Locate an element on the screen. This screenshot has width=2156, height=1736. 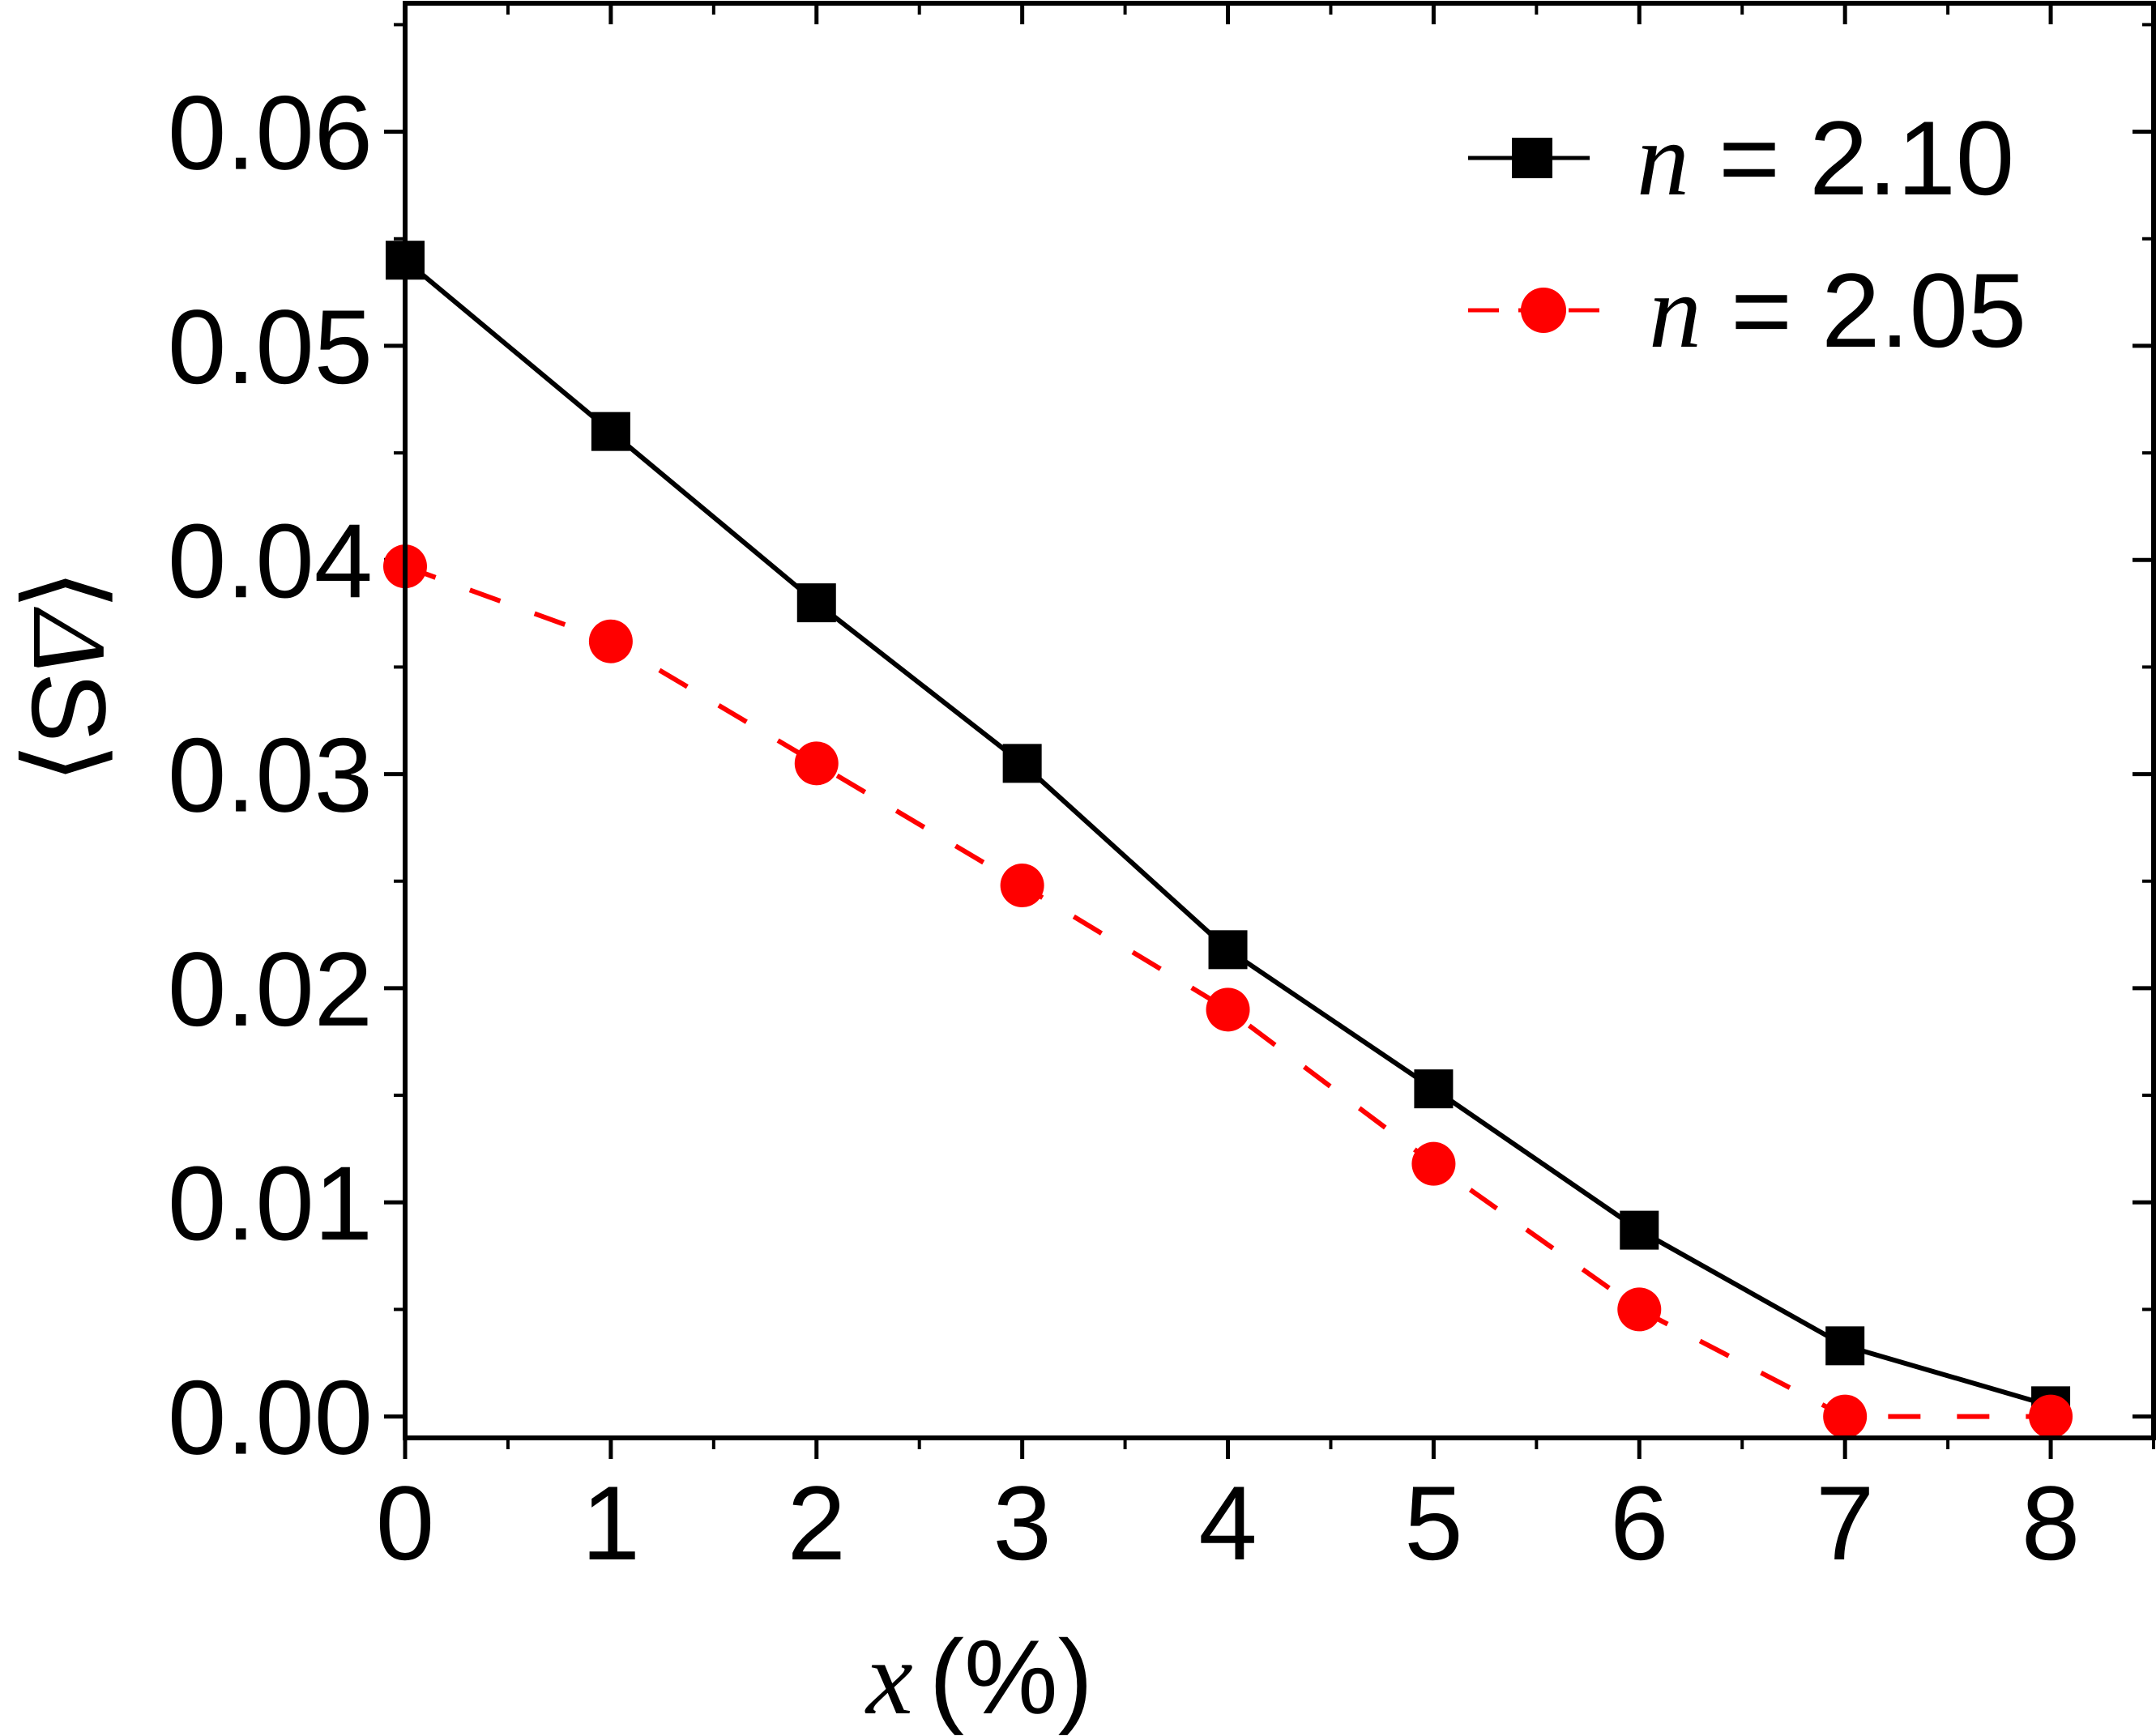
y-axis-open-bracket: ⟨ is located at coordinates (69, 590).